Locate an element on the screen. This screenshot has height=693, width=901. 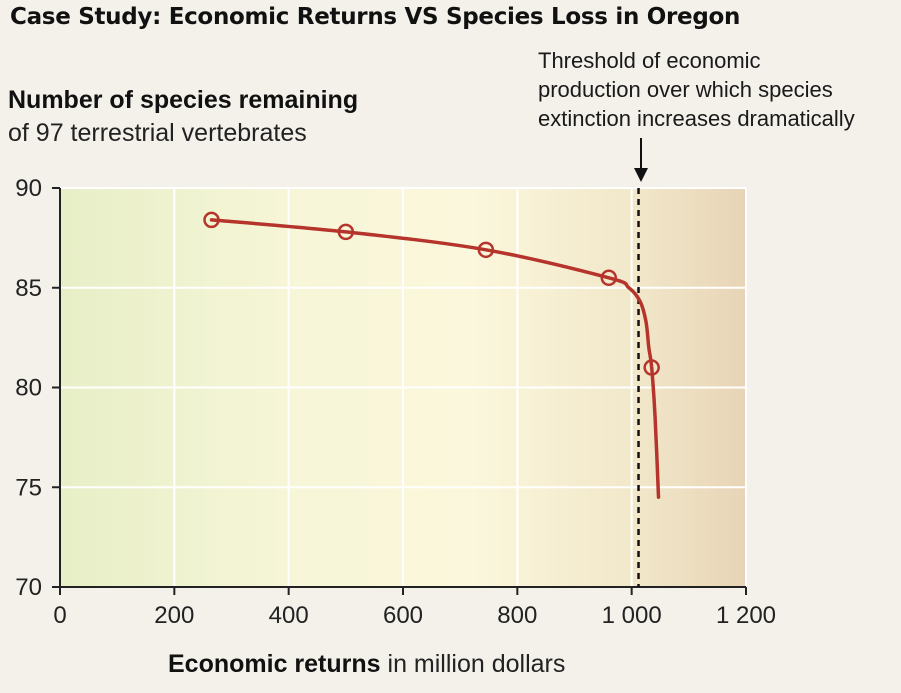
x-tick-label: 1 000 is located at coordinates (632, 615).